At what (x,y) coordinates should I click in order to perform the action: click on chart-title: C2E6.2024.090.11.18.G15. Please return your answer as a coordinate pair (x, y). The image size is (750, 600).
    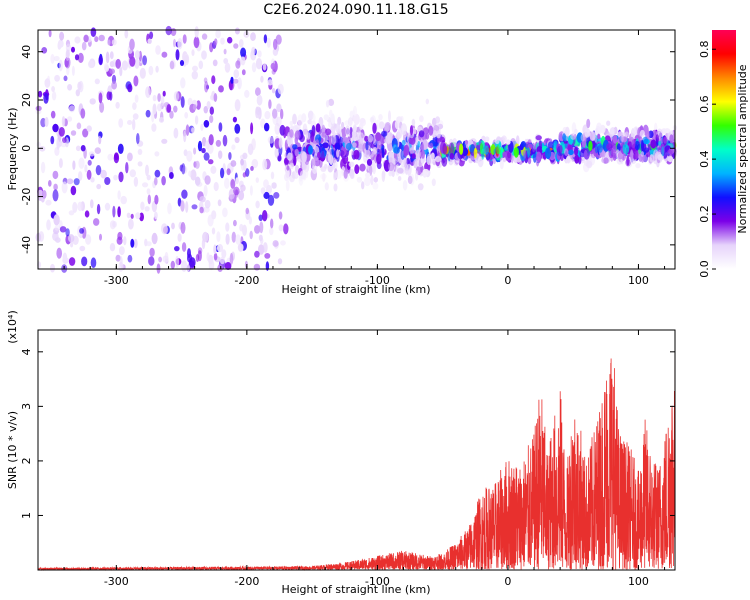
    Looking at the image, I should click on (355, 10).